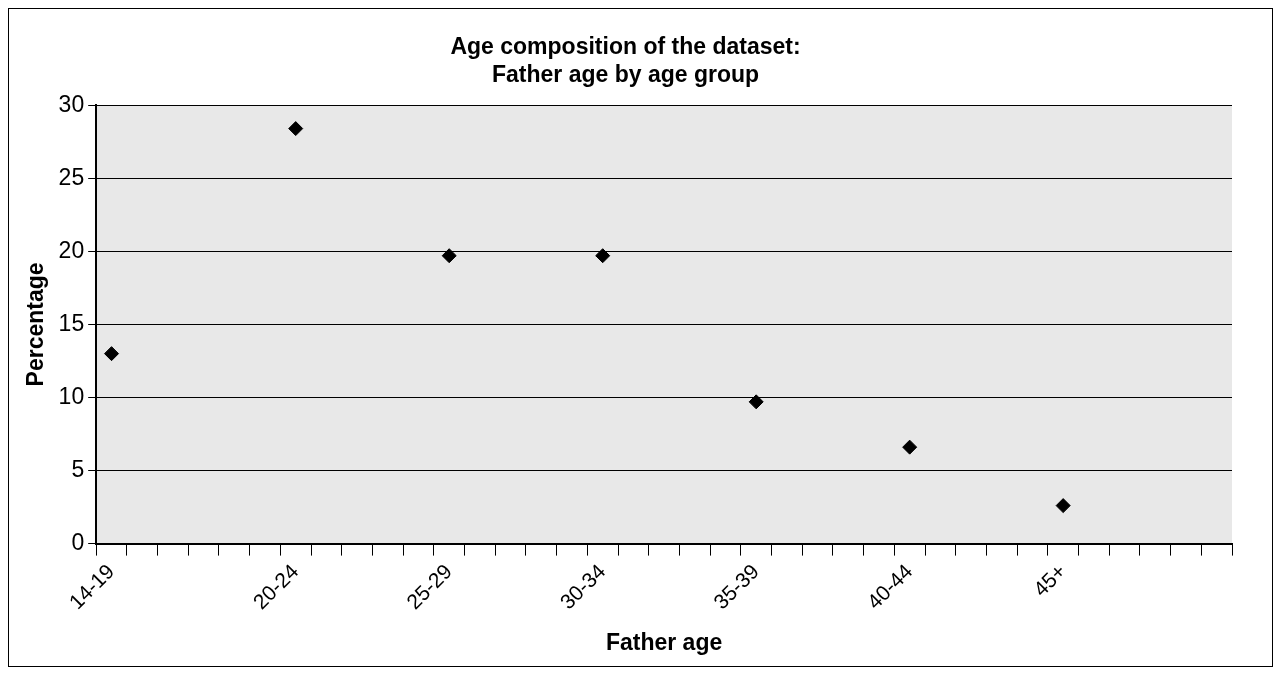 The height and width of the screenshot is (675, 1281). Describe the element at coordinates (71, 176) in the screenshot. I see `y-tick-label: 25` at that location.